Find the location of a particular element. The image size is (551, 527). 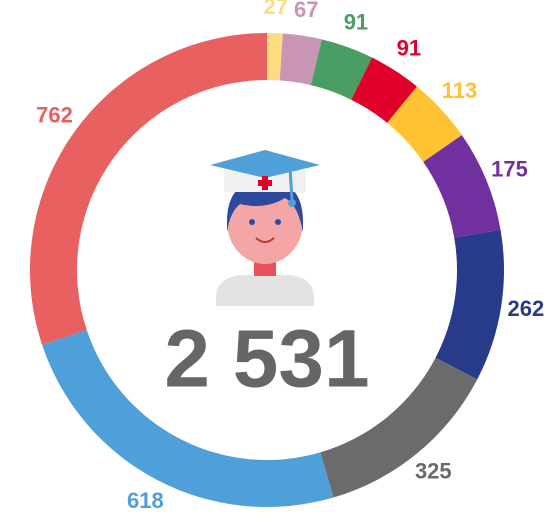

data-label: 67 is located at coordinates (306, 11).